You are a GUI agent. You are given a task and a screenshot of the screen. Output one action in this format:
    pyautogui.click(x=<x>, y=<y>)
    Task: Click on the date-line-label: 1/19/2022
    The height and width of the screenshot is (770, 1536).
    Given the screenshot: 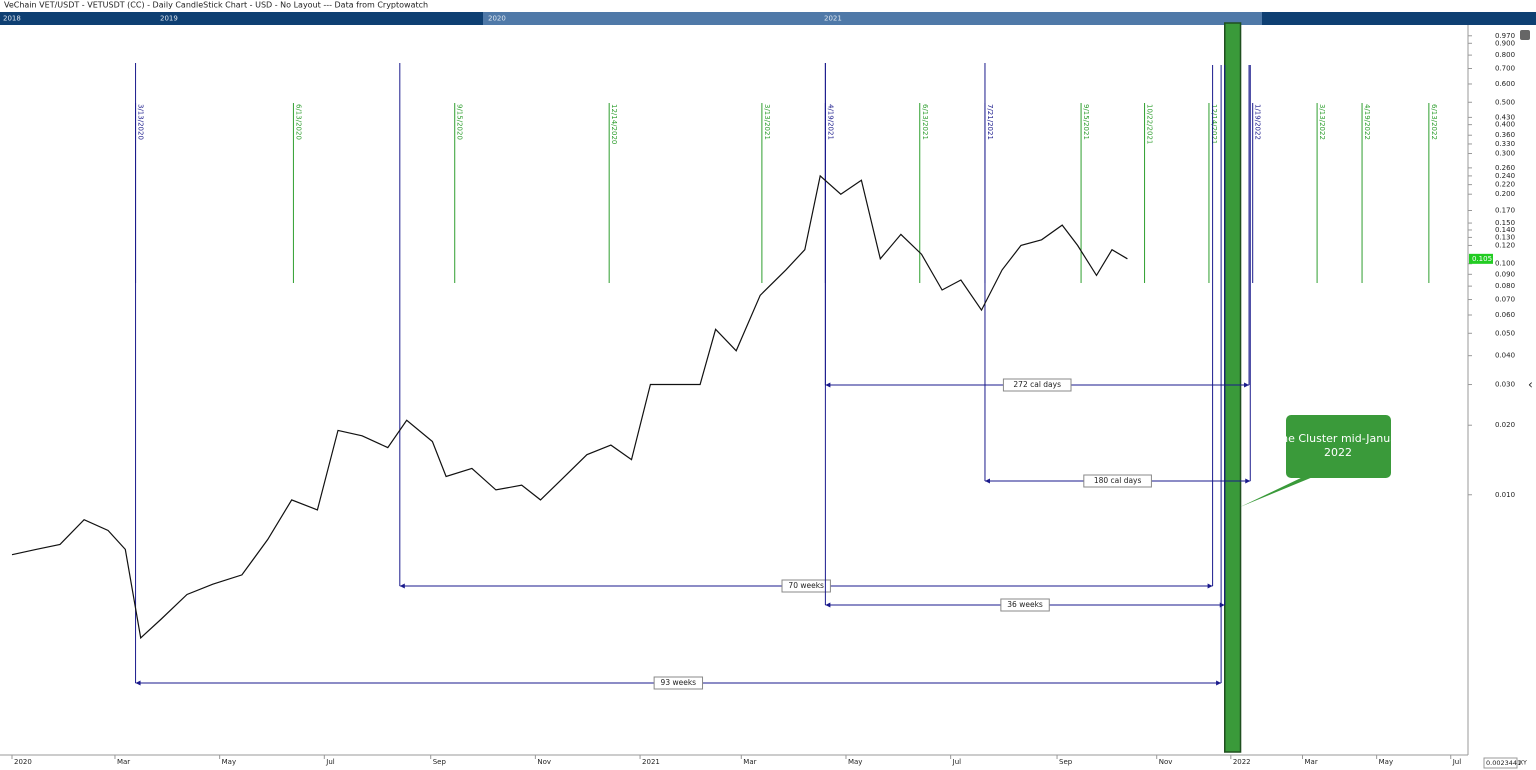 What is the action you would take?
    pyautogui.click(x=1258, y=122)
    